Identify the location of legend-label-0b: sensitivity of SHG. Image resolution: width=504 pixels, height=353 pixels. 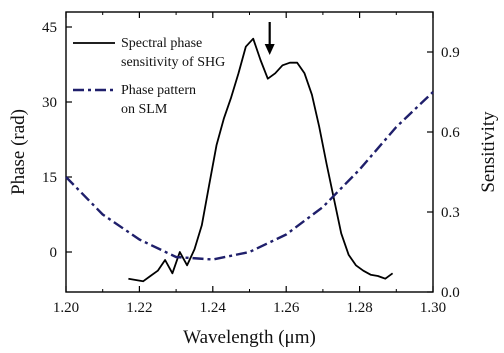
(173, 62).